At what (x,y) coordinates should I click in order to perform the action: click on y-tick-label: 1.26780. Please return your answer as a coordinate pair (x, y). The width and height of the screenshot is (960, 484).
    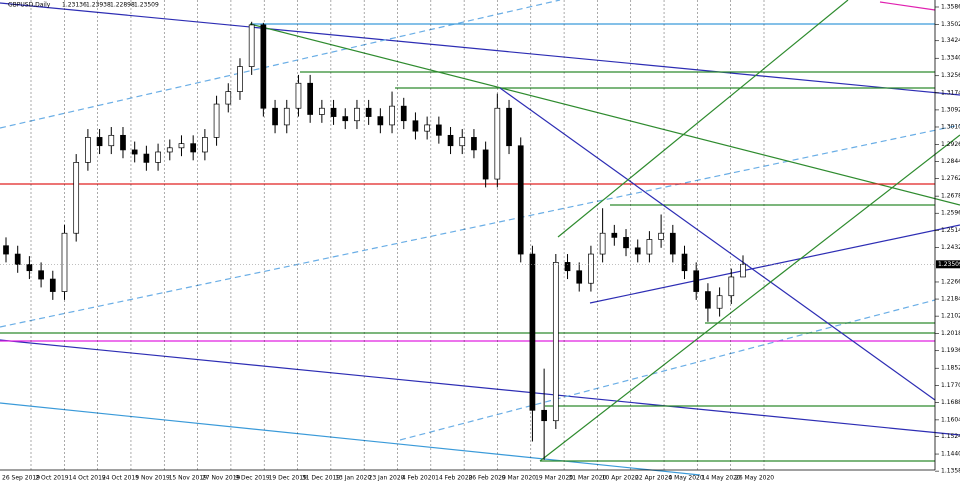
    Looking at the image, I should click on (950, 196).